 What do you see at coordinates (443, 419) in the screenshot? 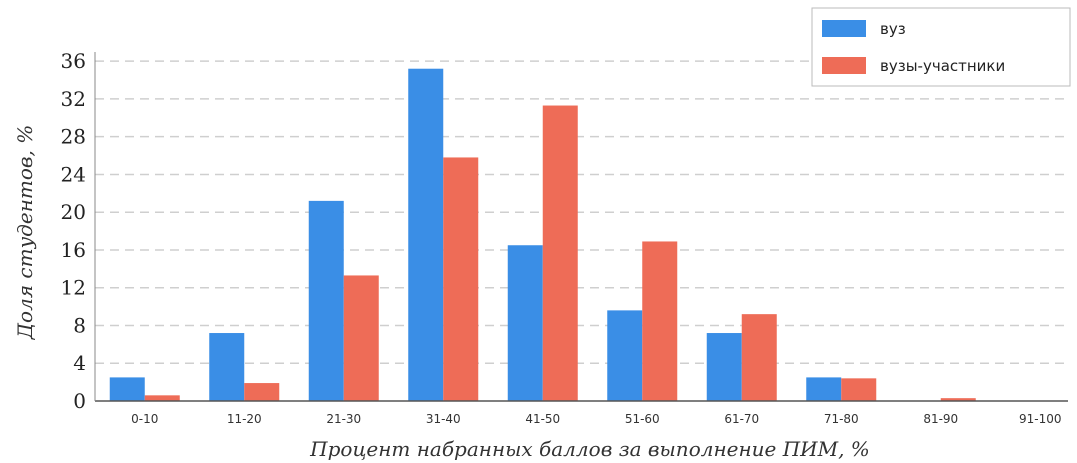
I see `x-tick-label: 31-40` at bounding box center [443, 419].